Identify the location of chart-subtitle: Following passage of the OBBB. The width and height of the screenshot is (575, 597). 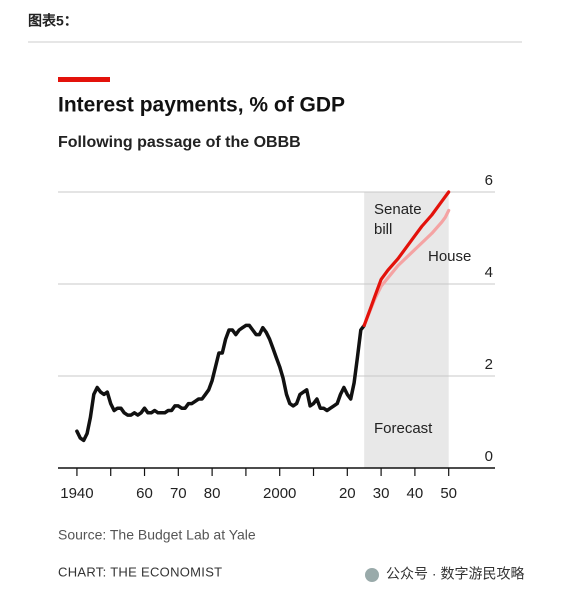
(179, 142).